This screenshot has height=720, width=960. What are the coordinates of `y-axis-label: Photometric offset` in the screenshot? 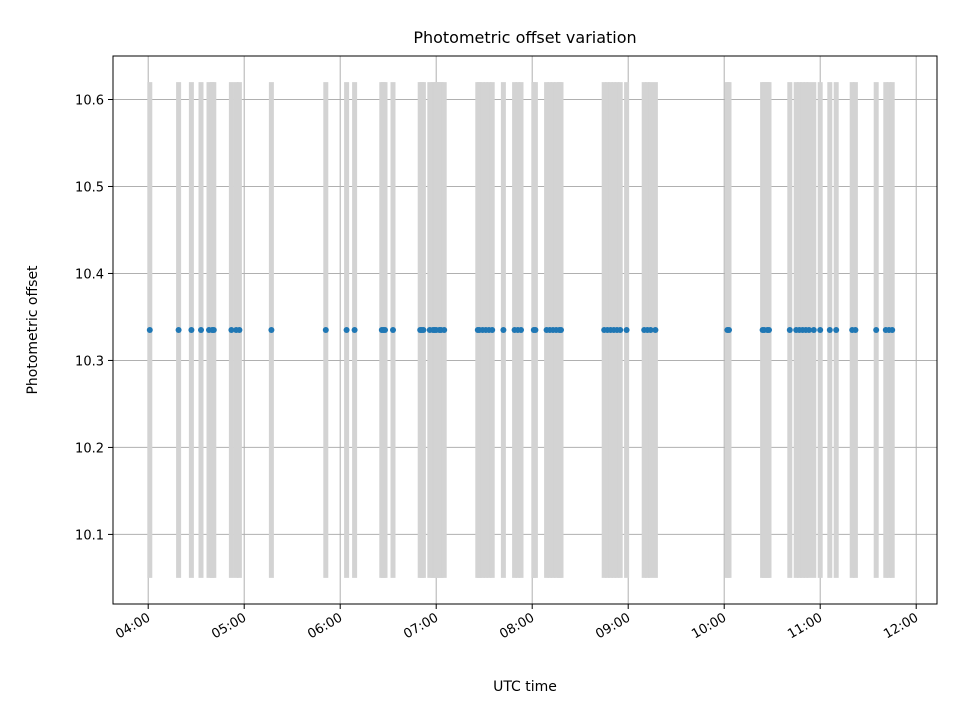 It's located at (33, 330).